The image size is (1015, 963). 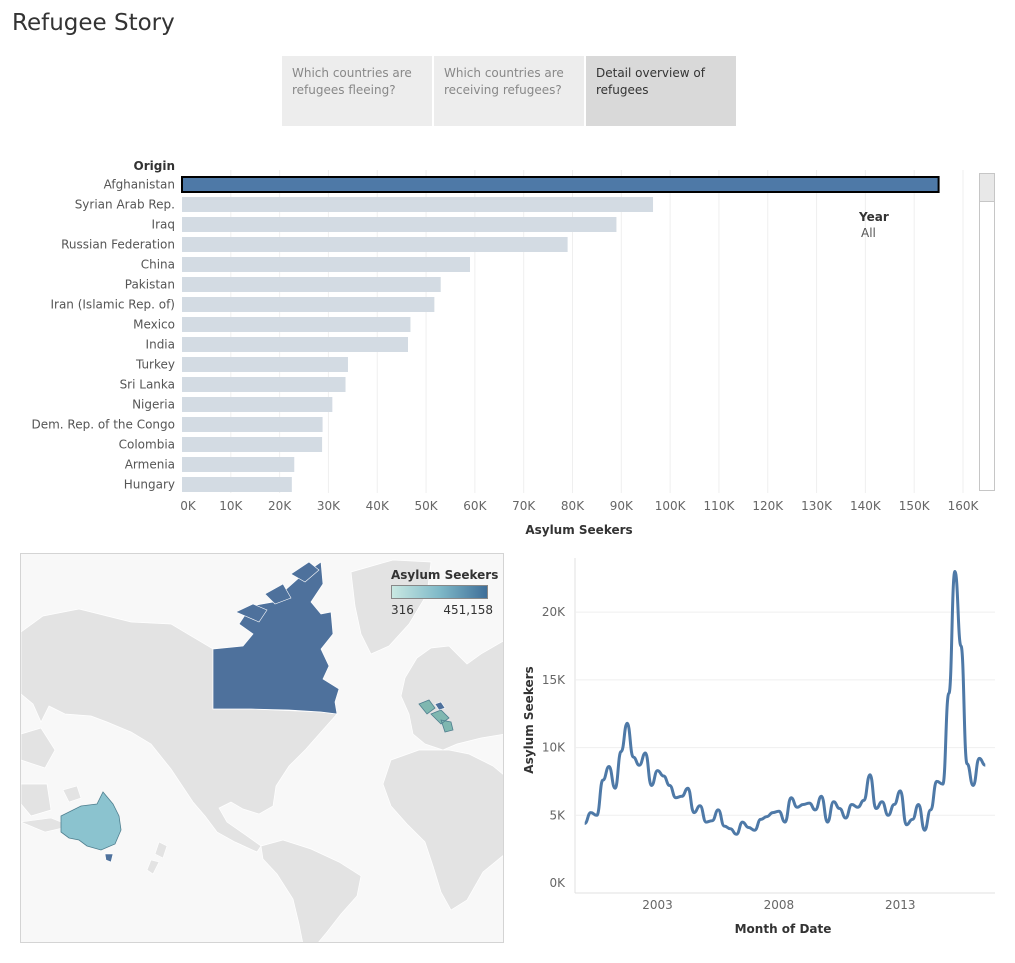 What do you see at coordinates (188, 506) in the screenshot?
I see `bar-x-tick-label: 0K` at bounding box center [188, 506].